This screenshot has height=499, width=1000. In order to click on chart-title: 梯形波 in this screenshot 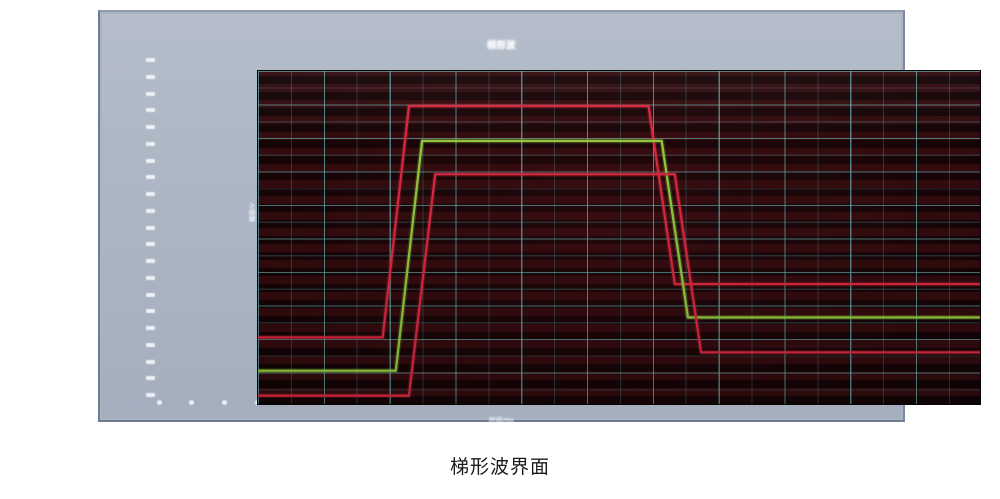, I will do `click(501, 45)`.